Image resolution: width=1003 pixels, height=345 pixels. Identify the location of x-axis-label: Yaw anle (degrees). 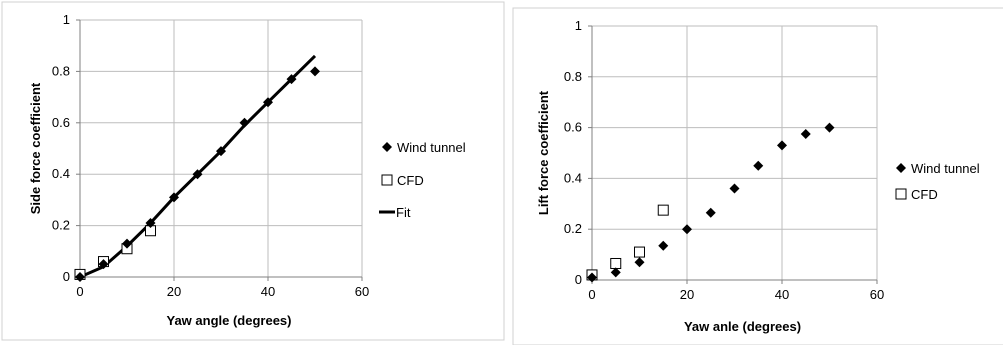
(742, 326).